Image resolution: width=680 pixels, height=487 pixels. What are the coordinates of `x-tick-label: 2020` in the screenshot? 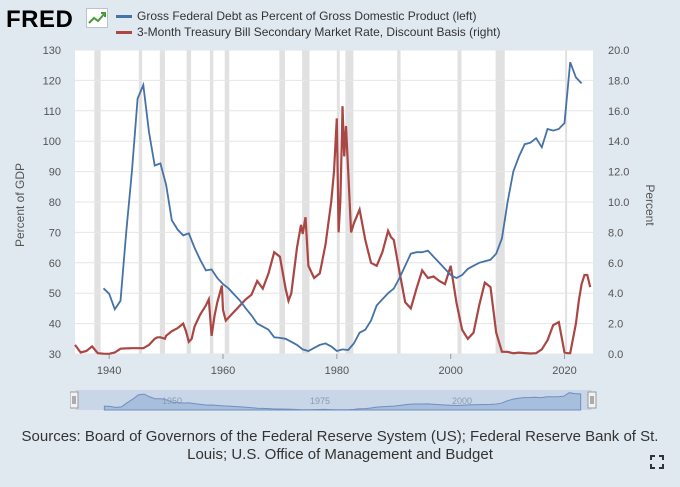 It's located at (564, 371).